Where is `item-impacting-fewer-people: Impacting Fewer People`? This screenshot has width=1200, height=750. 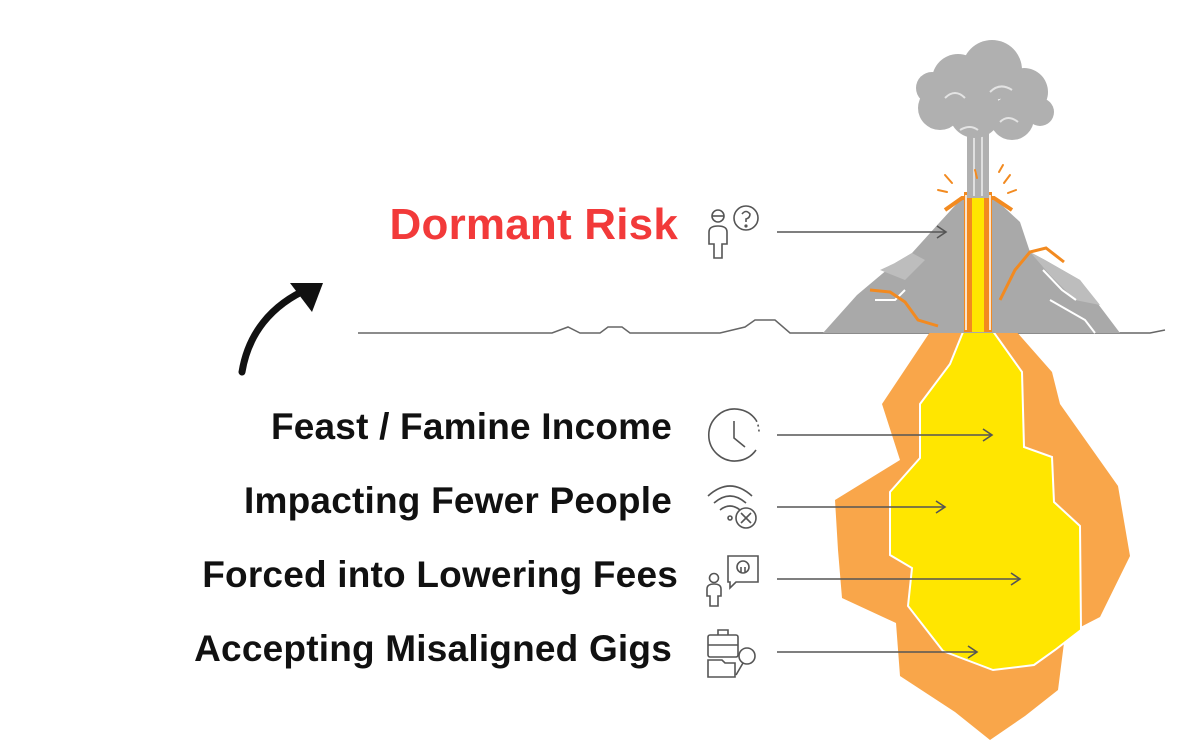
item-impacting-fewer-people: Impacting Fewer People is located at coordinates (458, 500).